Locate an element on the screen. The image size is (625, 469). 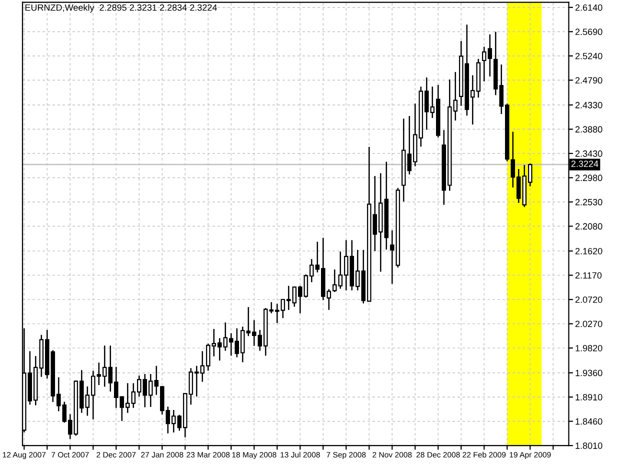
y-tick-label: 1.9820 is located at coordinates (589, 348).